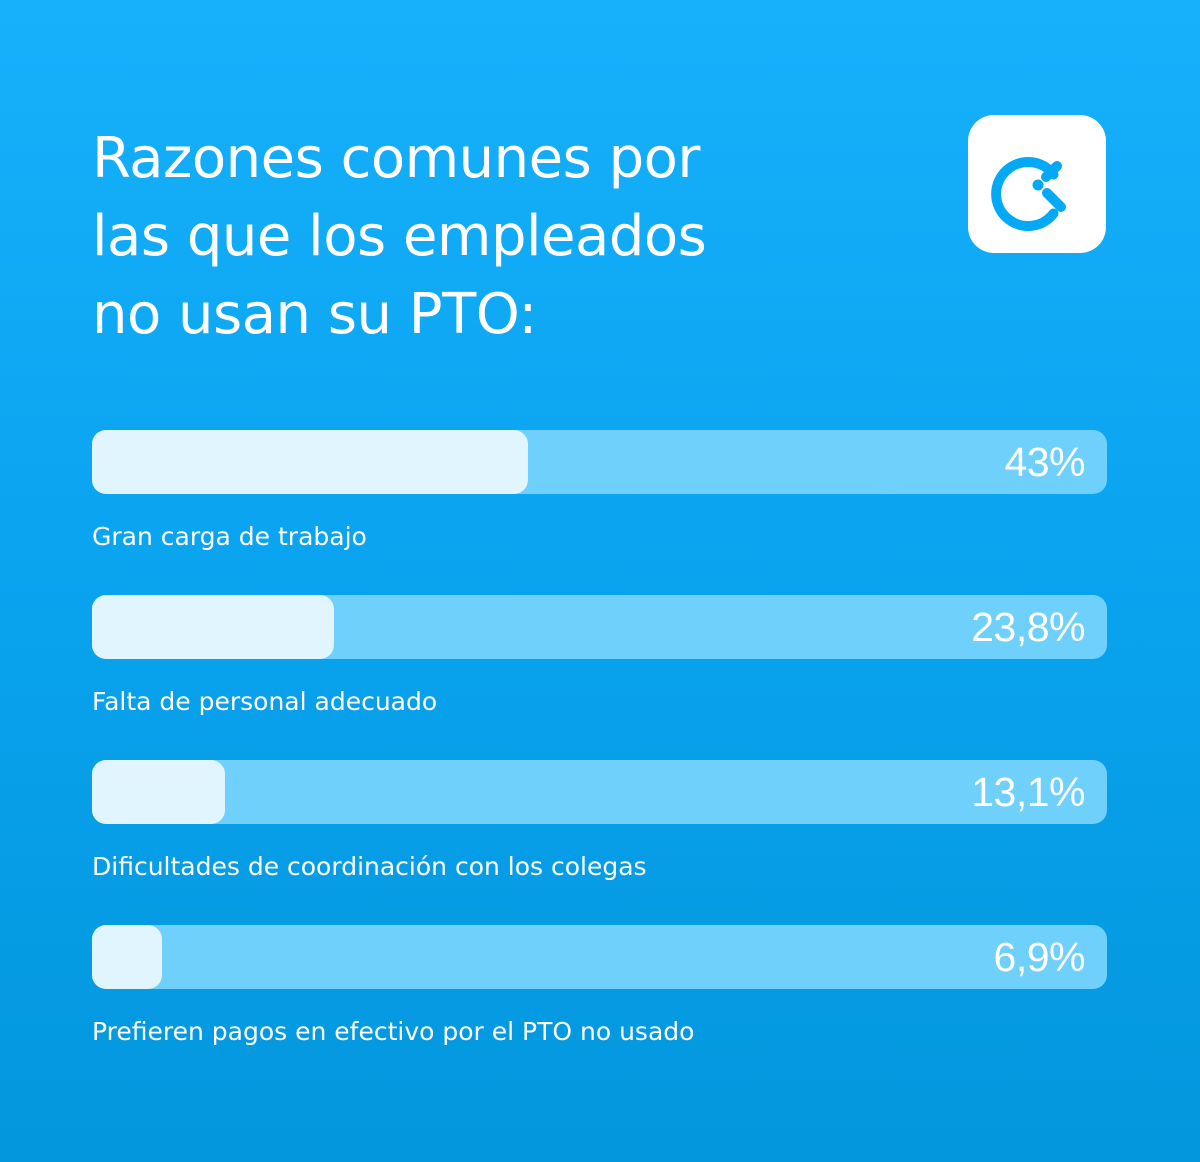  Describe the element at coordinates (399, 236) in the screenshot. I see `title-line: las que los empleados` at that location.